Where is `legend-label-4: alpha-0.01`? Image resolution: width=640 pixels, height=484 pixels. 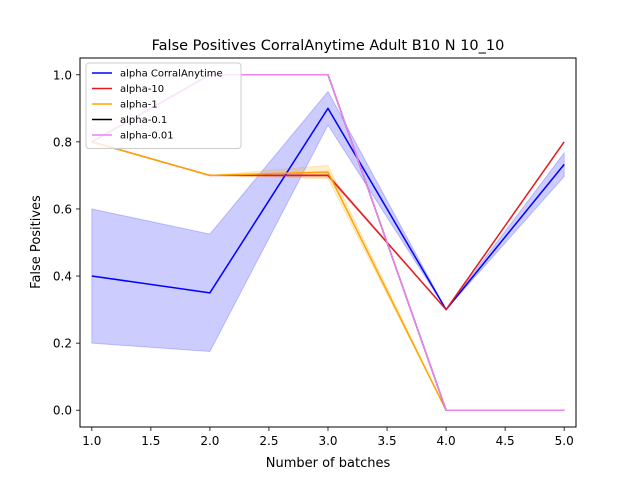
legend-label-4: alpha-0.01 is located at coordinates (147, 136).